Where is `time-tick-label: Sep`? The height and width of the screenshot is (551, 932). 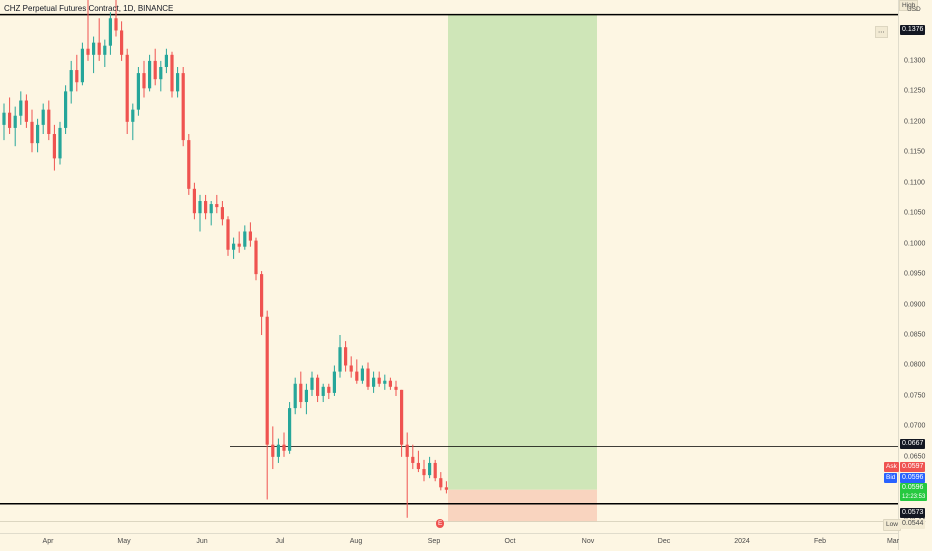
time-tick-label: Sep is located at coordinates (434, 541).